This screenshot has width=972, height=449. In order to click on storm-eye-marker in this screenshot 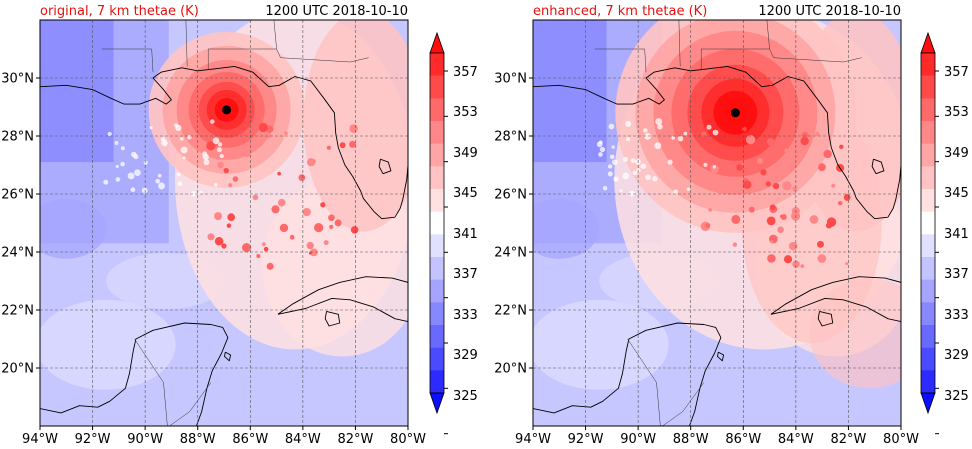, I will do `click(735, 113)`.